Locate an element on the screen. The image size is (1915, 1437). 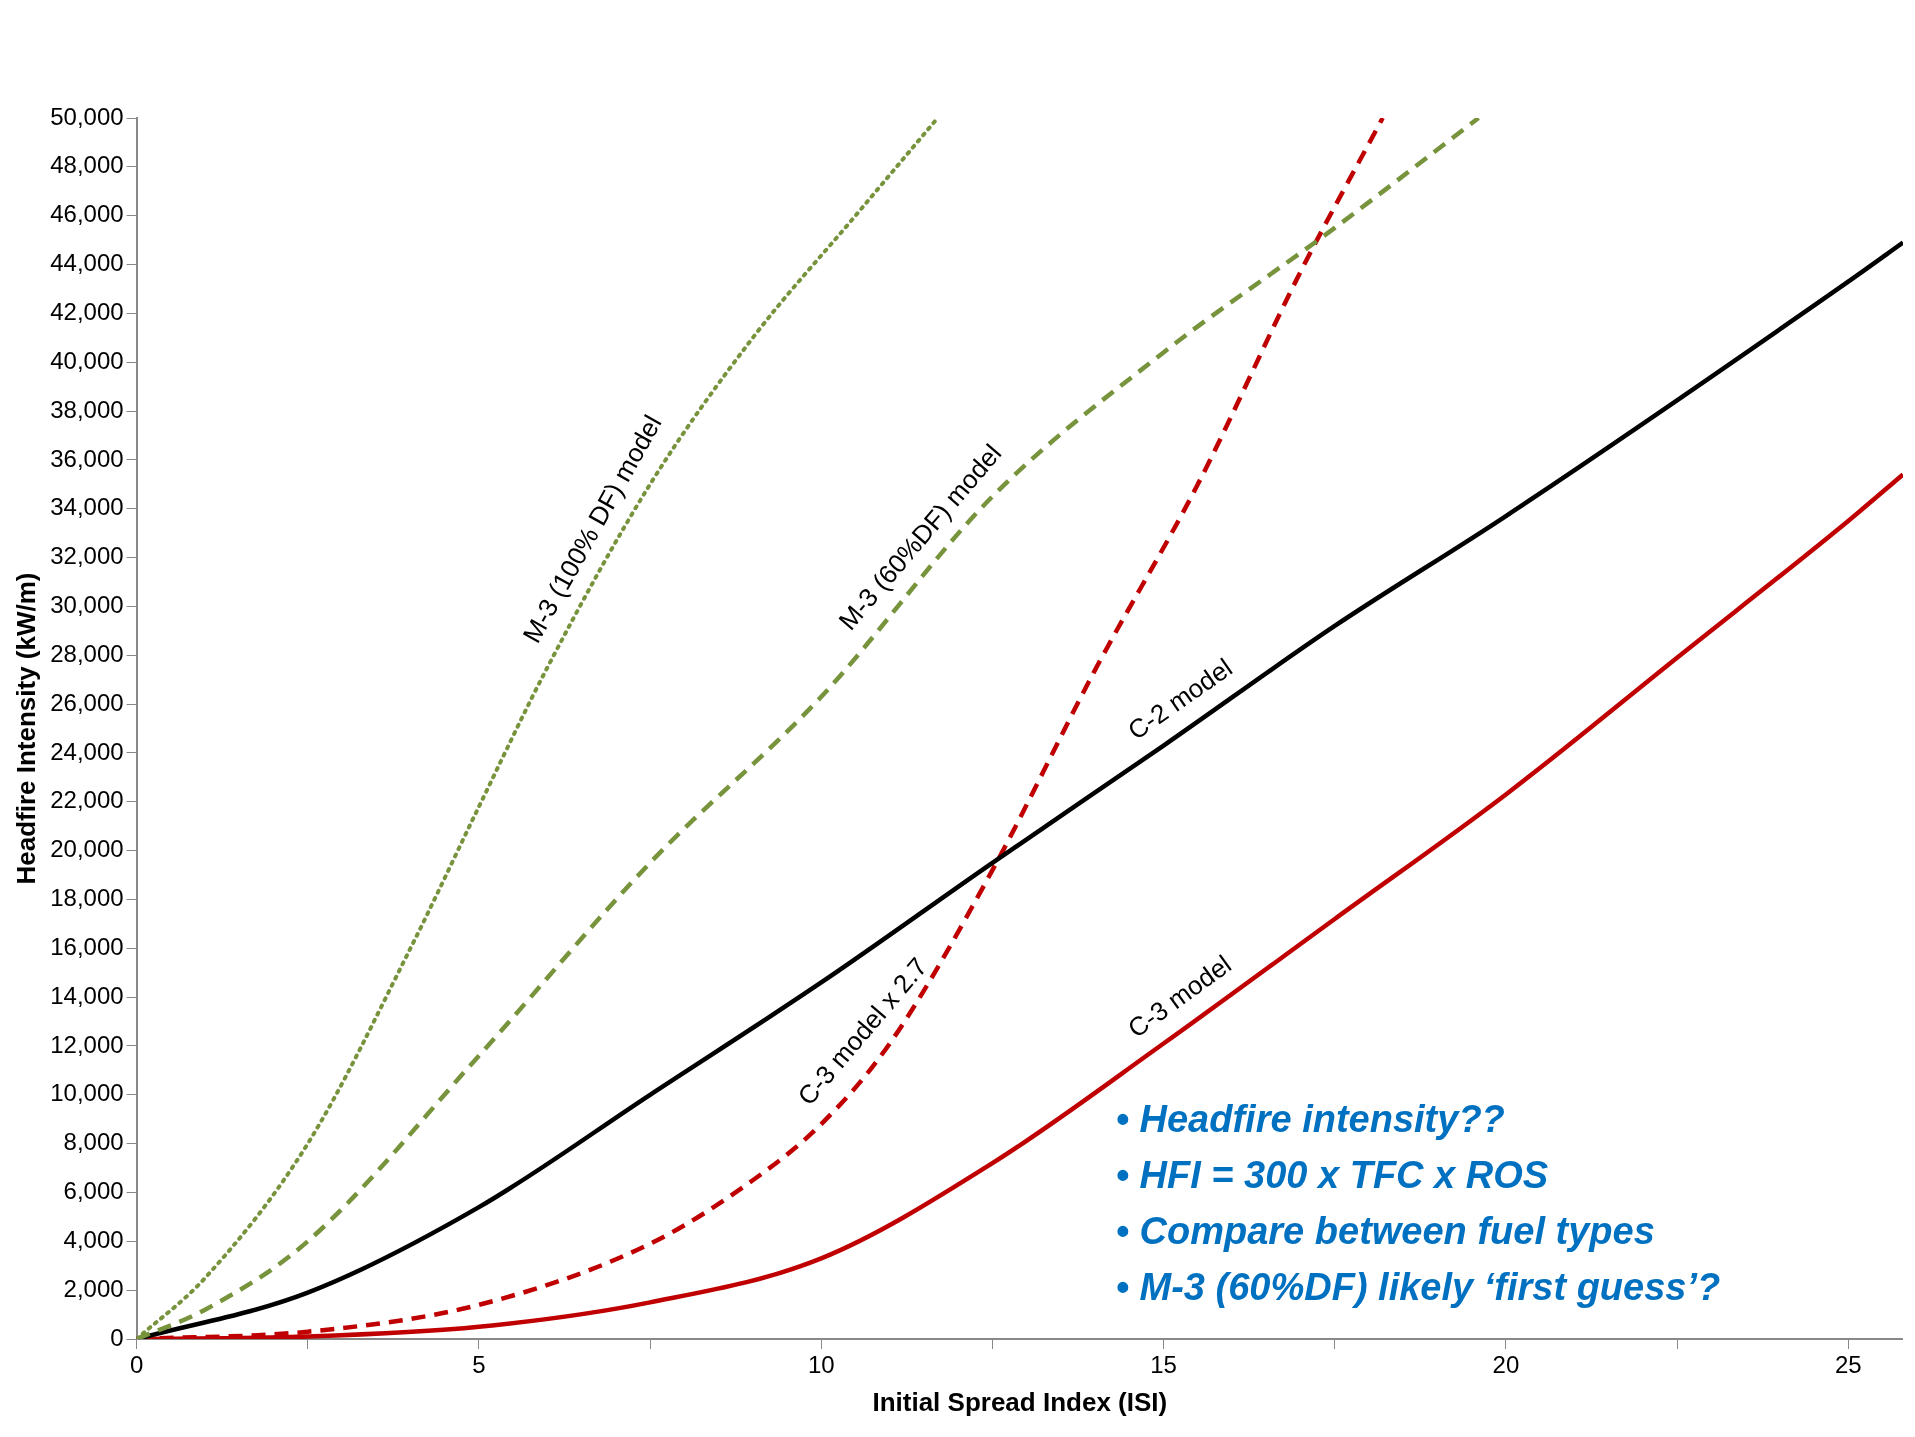
x-tick-label: 10 is located at coordinates (821, 1365).